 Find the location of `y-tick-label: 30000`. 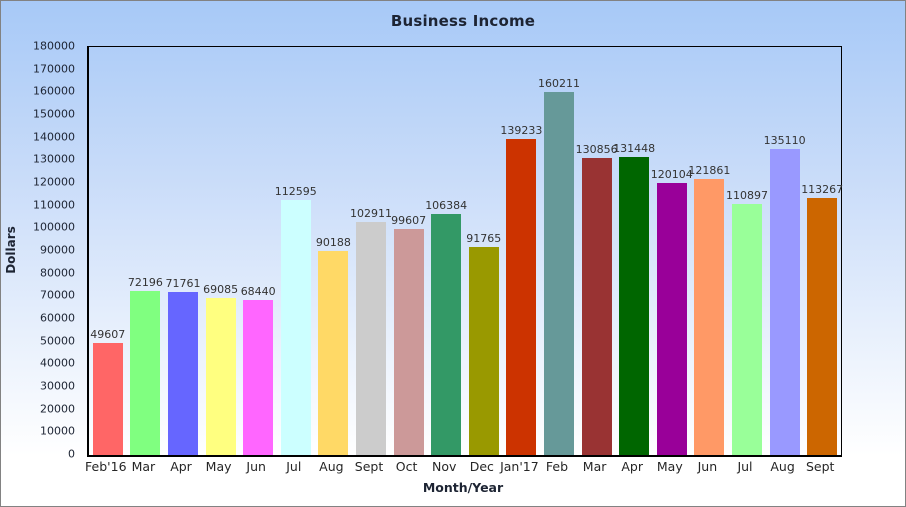

y-tick-label: 30000 is located at coordinates (57, 386).